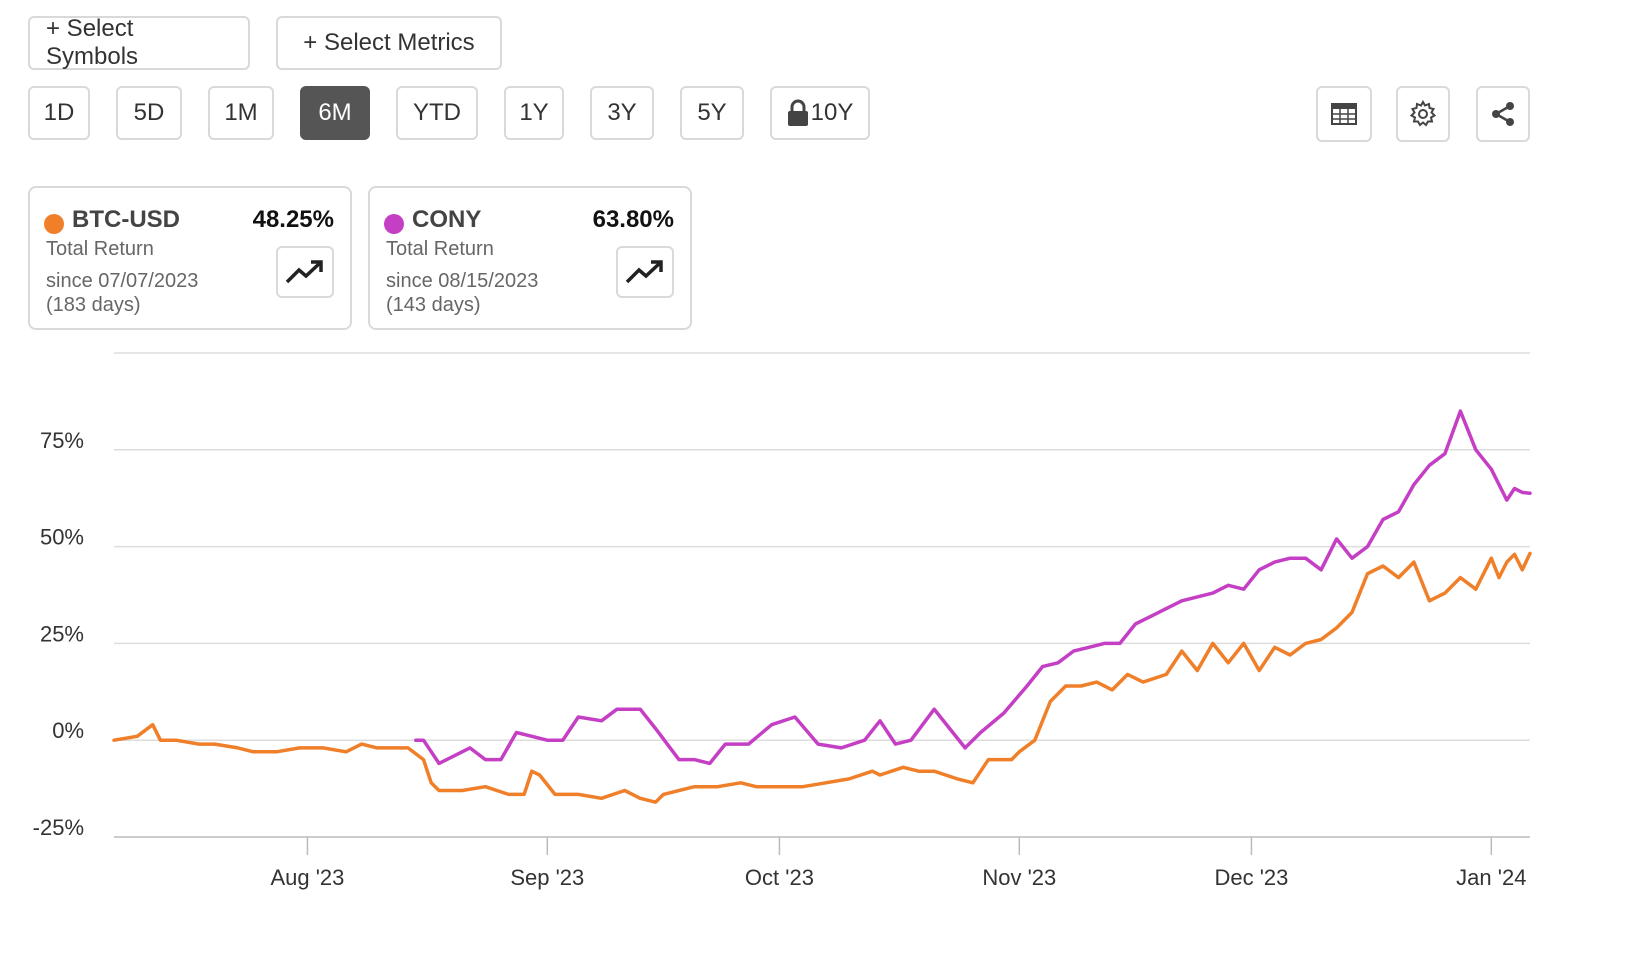  What do you see at coordinates (1251, 877) in the screenshot?
I see `x-tick-label: Dec '23` at bounding box center [1251, 877].